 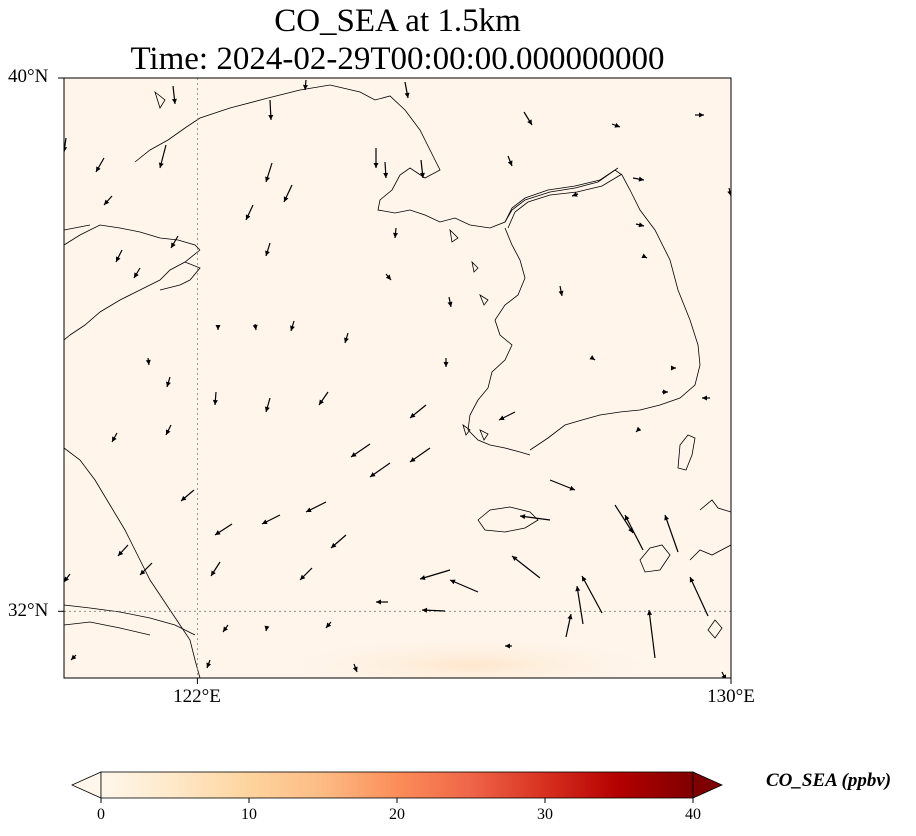 I want to click on colorbar-gradient, so click(x=397, y=785).